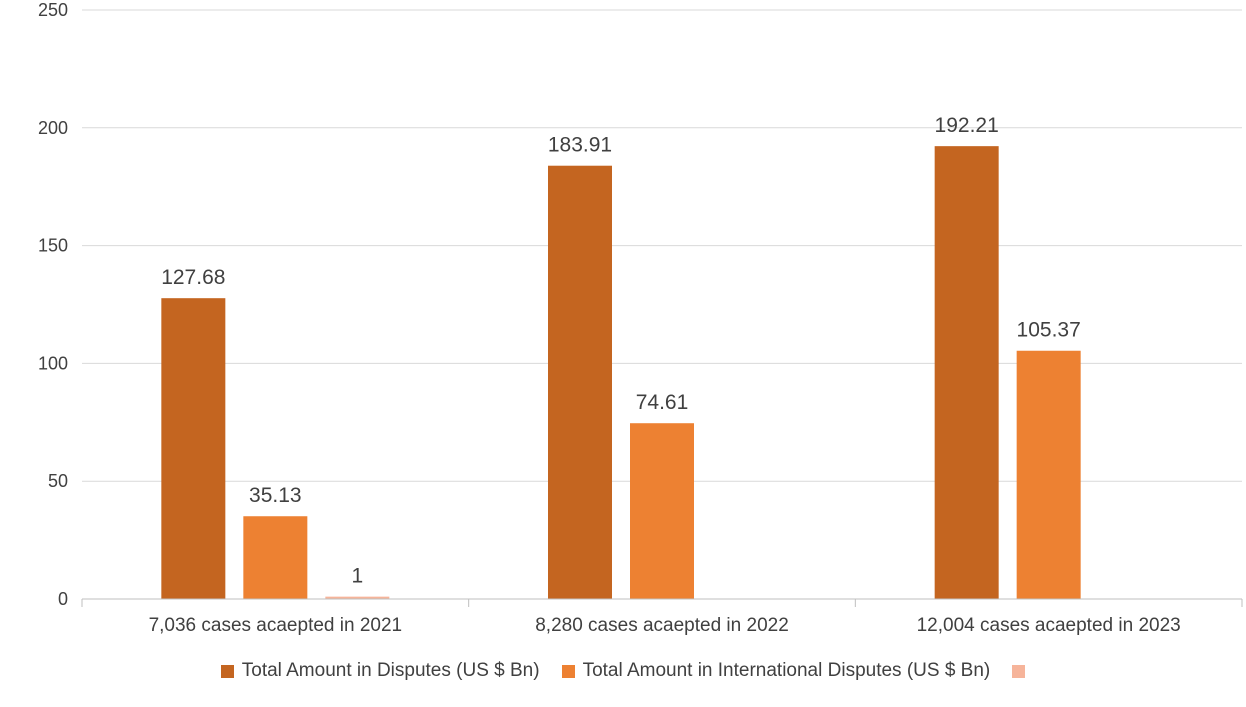  Describe the element at coordinates (58, 481) in the screenshot. I see `y-tick-label: 50` at that location.